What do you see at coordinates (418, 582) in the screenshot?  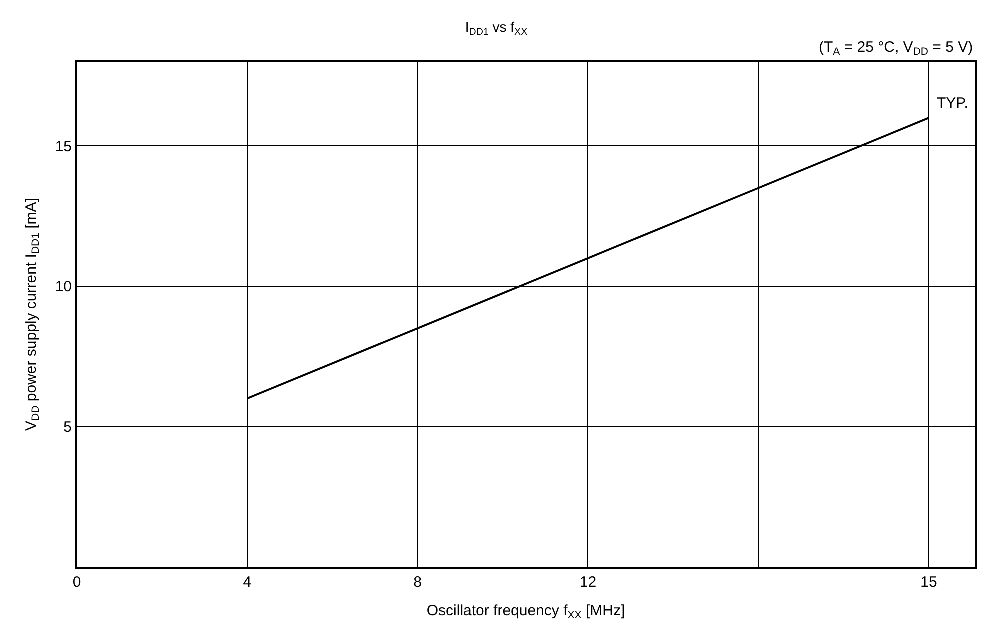 I see `x-tick-label: 8` at bounding box center [418, 582].